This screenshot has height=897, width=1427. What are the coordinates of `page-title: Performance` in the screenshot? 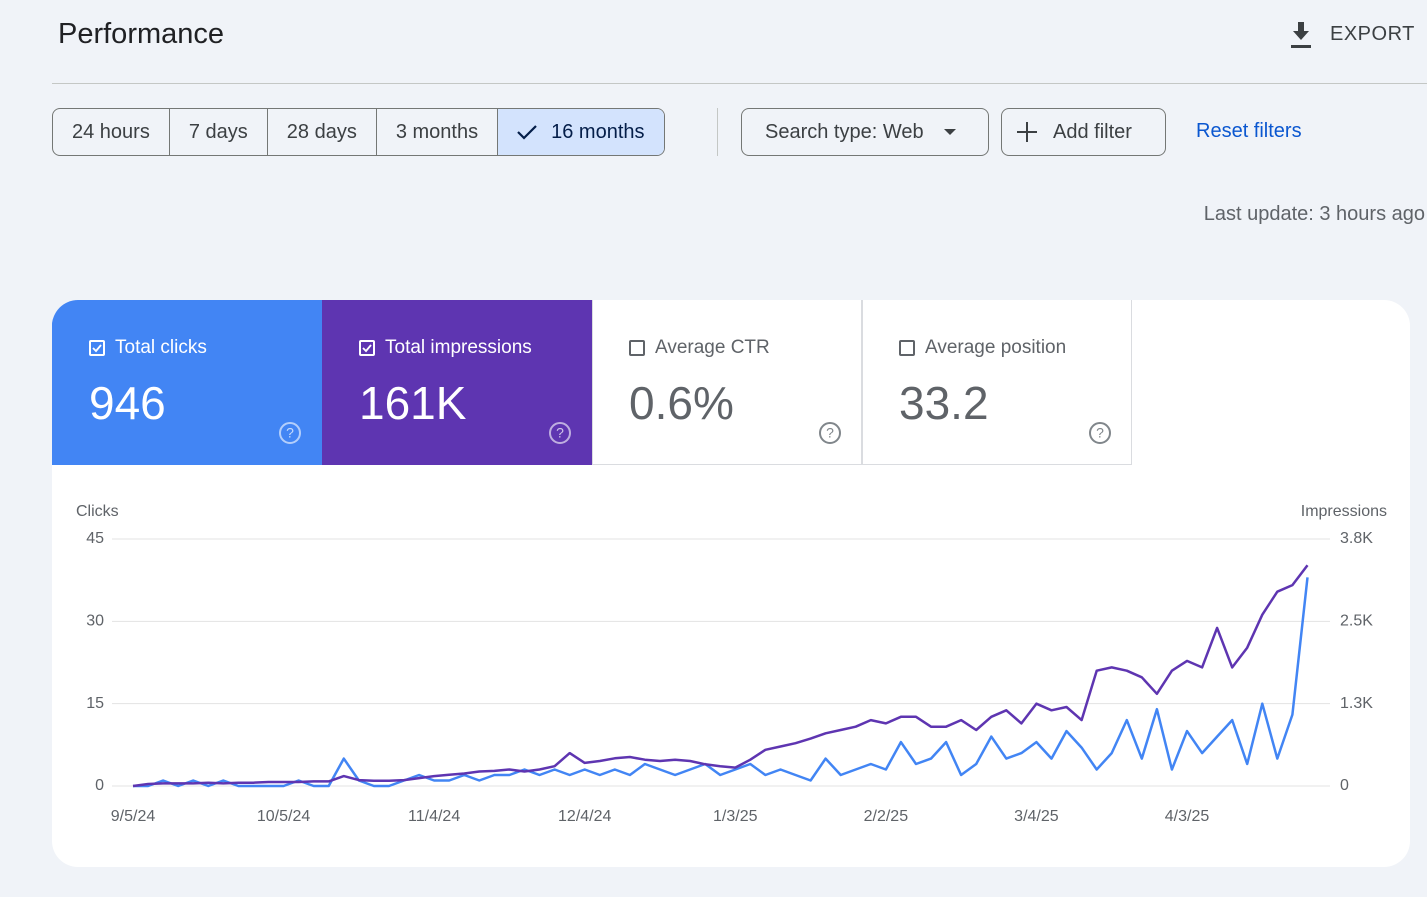 It's located at (141, 34).